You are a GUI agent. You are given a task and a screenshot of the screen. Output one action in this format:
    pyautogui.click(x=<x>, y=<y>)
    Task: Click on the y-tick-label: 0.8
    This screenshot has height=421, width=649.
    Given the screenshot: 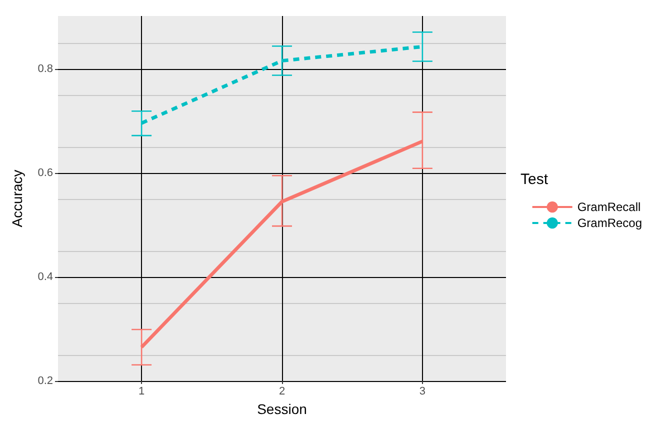 What is the action you would take?
    pyautogui.click(x=45, y=69)
    